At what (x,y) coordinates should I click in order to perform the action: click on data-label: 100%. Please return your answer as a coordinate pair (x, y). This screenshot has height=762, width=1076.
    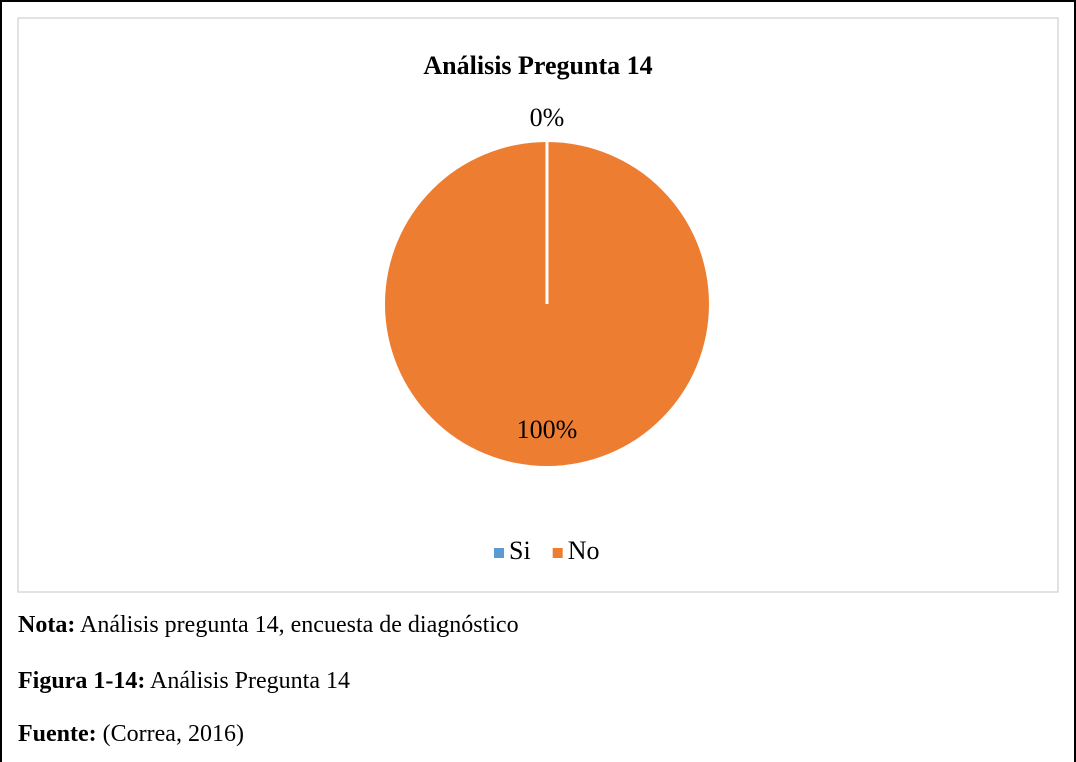
    Looking at the image, I should click on (547, 429).